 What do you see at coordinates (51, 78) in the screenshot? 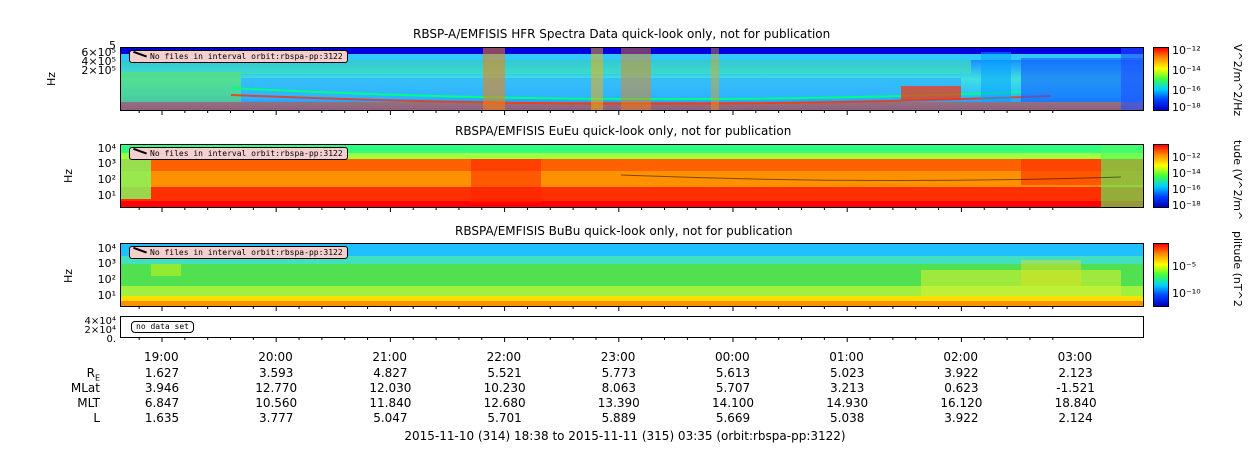
I see `panel1-ylabel: Hz` at bounding box center [51, 78].